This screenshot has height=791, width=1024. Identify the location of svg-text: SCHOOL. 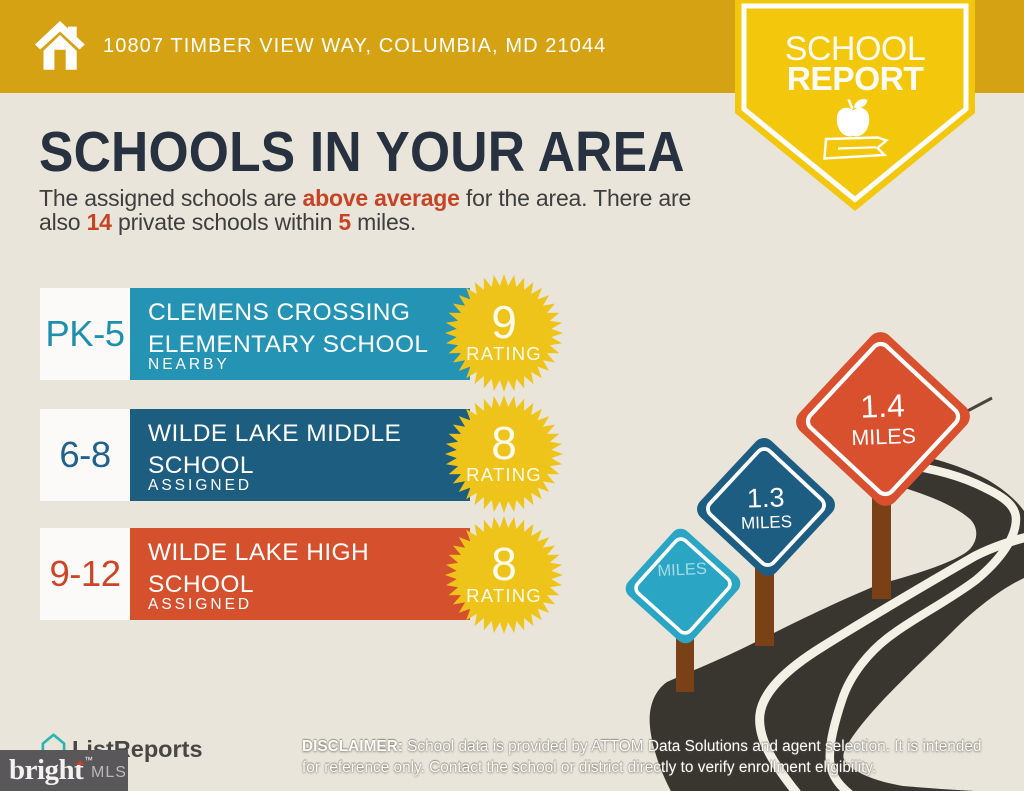
(855, 49).